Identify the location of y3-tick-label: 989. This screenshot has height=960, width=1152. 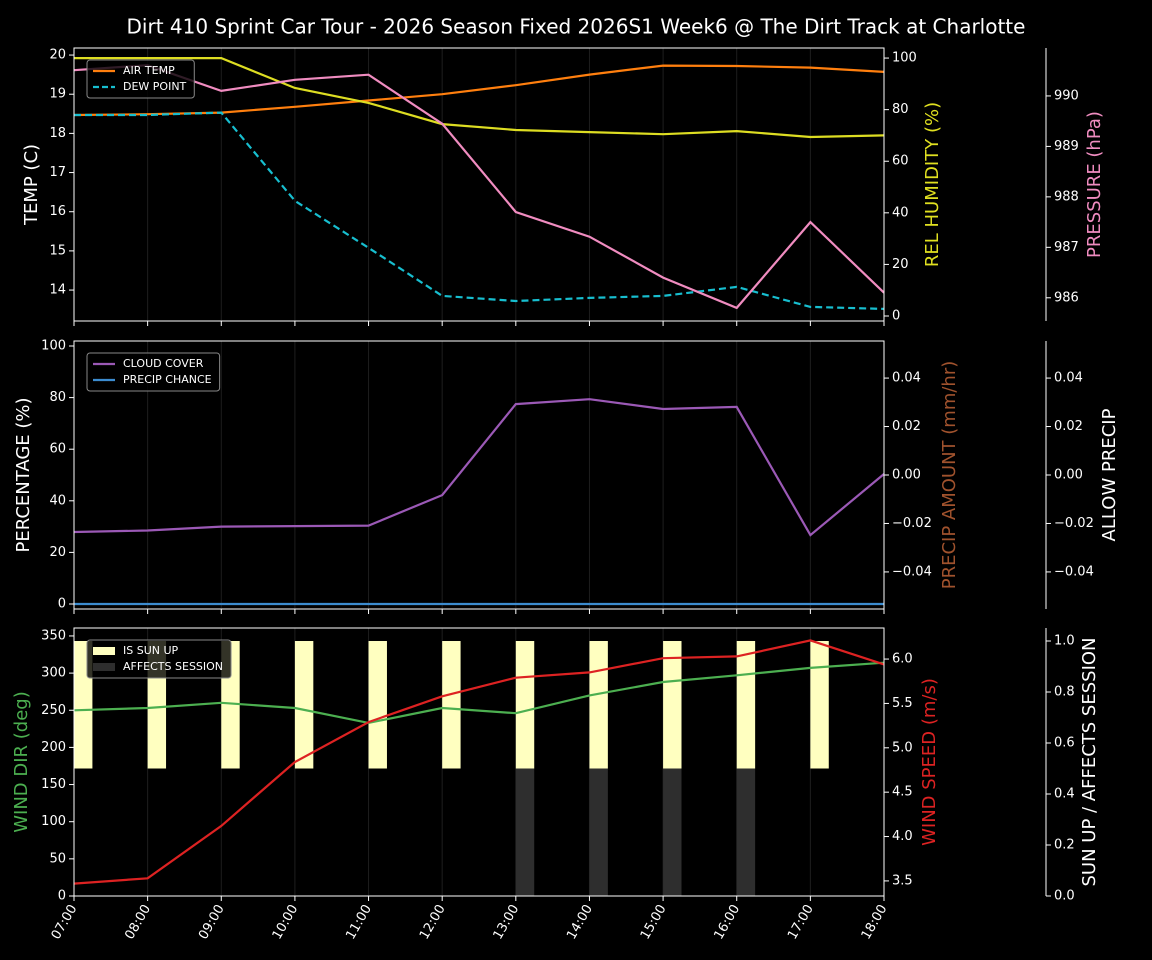
(1066, 146).